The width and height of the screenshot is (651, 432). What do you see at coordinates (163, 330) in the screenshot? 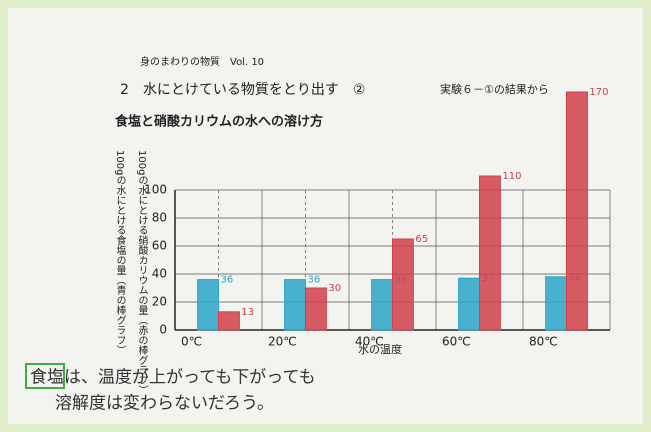
I see `y-tick-label: 0` at bounding box center [163, 330].